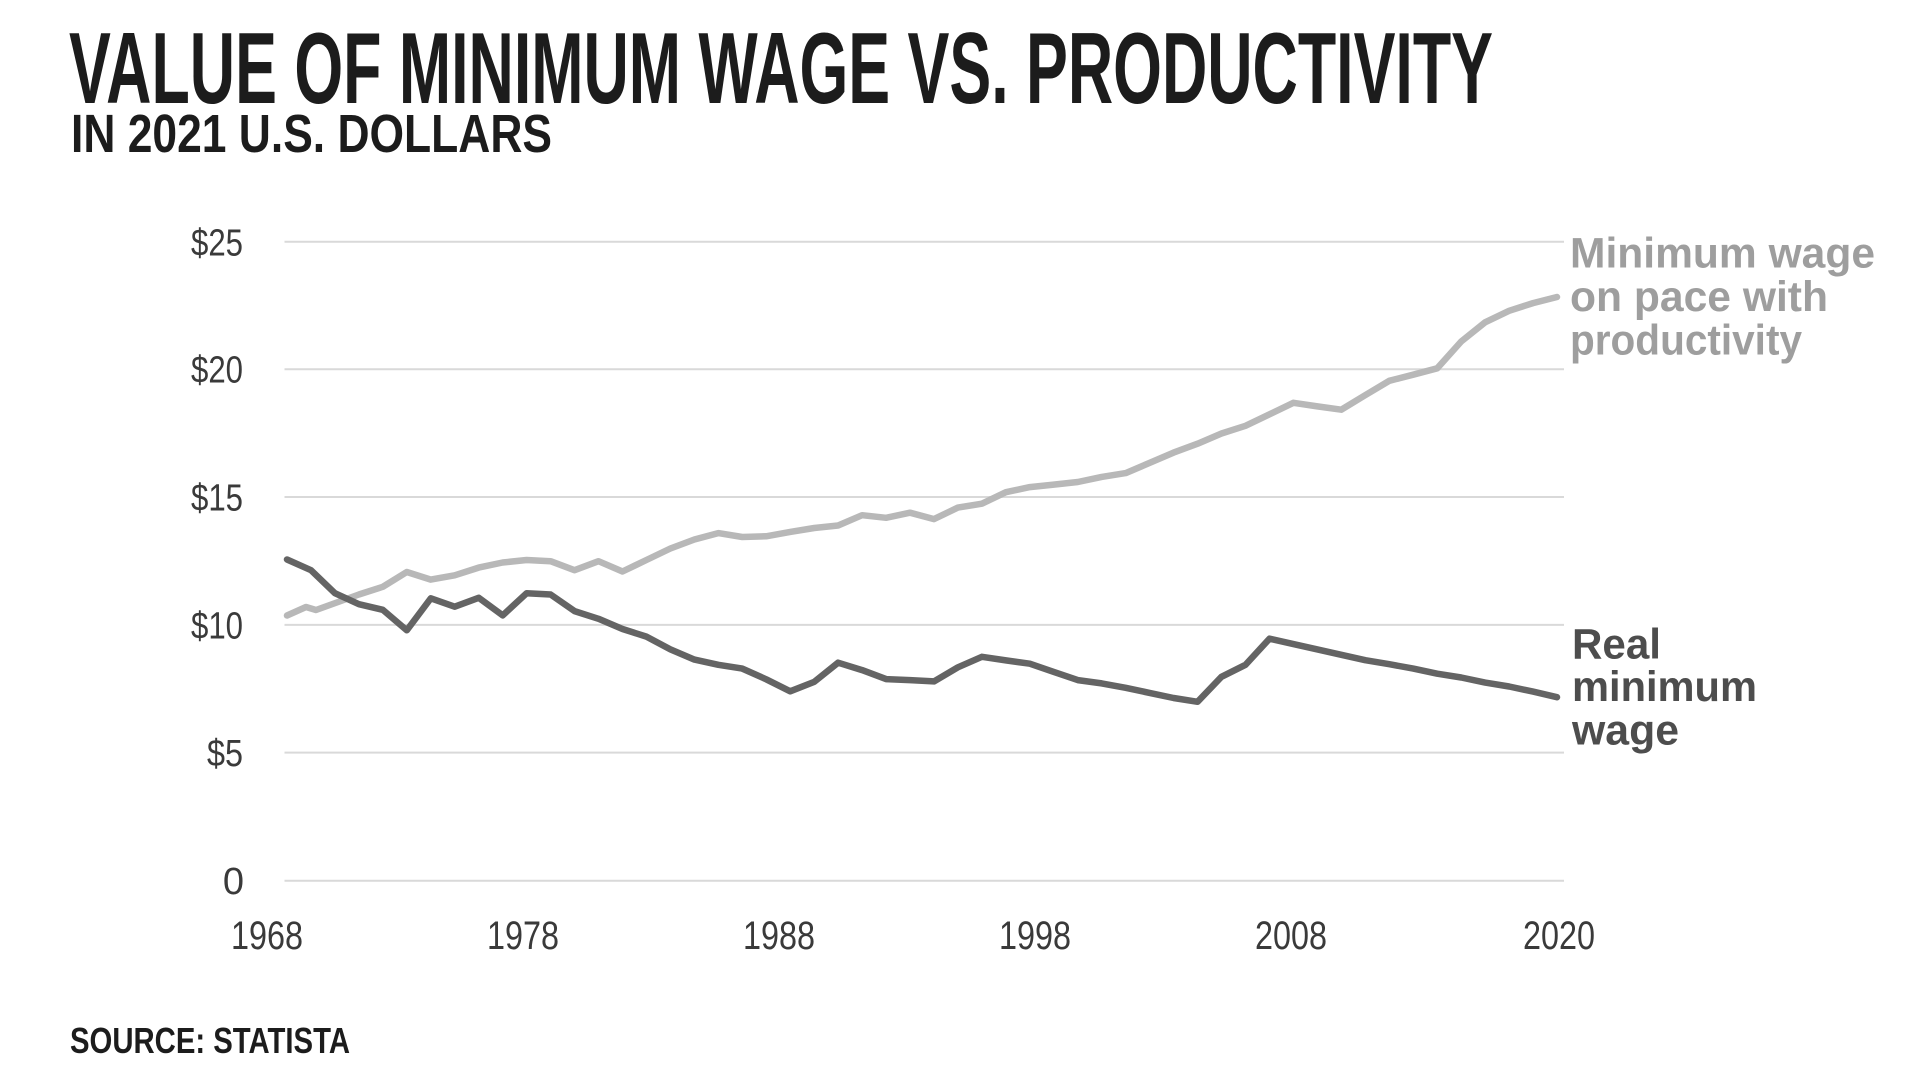 This screenshot has height=1080, width=1920. Describe the element at coordinates (1664, 687) in the screenshot. I see `svg-text: minimum` at that location.